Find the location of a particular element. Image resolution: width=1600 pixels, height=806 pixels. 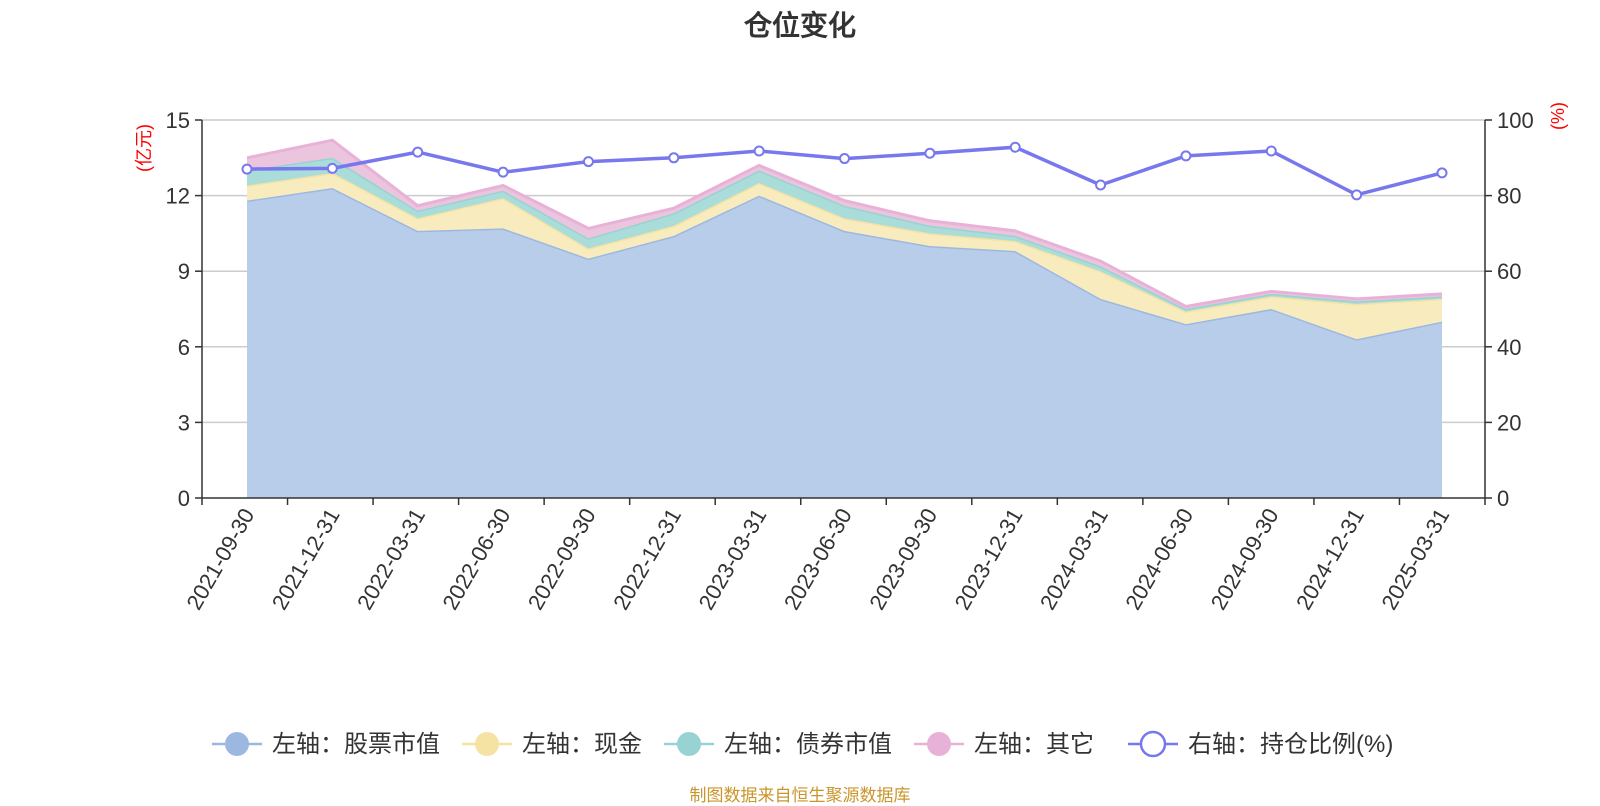

x-tick-label: 2025-03-31 is located at coordinates (1415, 559).